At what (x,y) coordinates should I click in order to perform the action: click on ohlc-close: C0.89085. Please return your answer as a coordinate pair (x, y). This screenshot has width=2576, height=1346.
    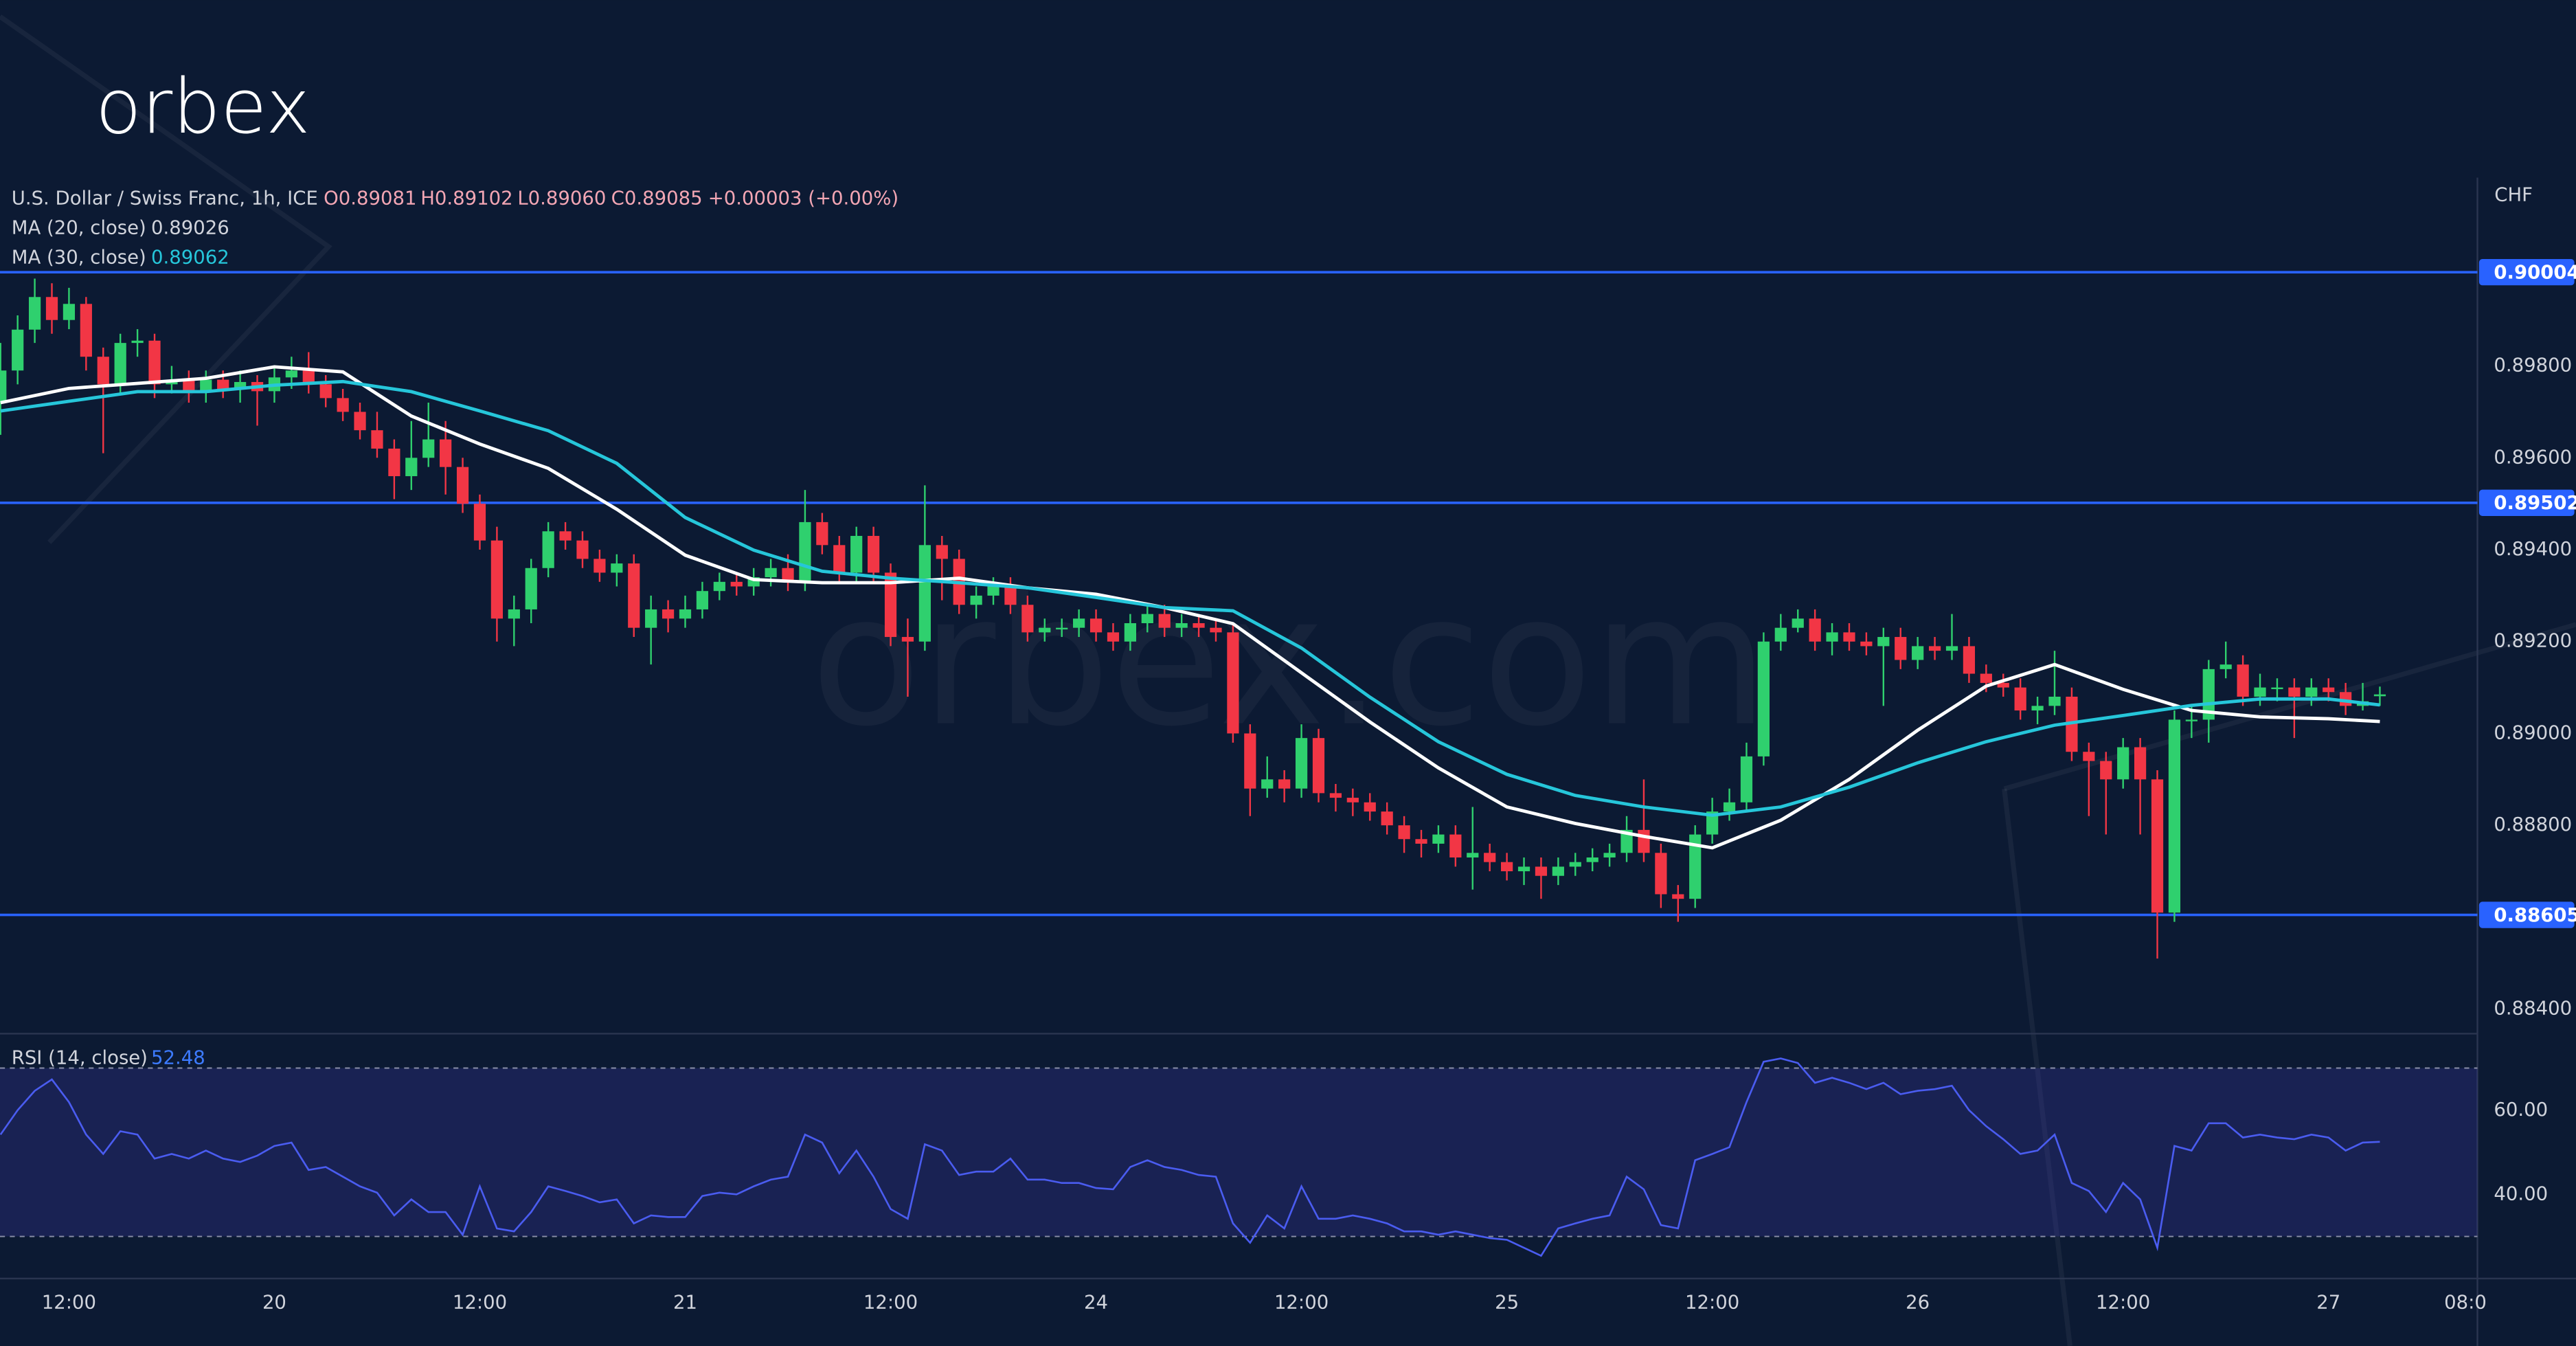
    Looking at the image, I should click on (657, 199).